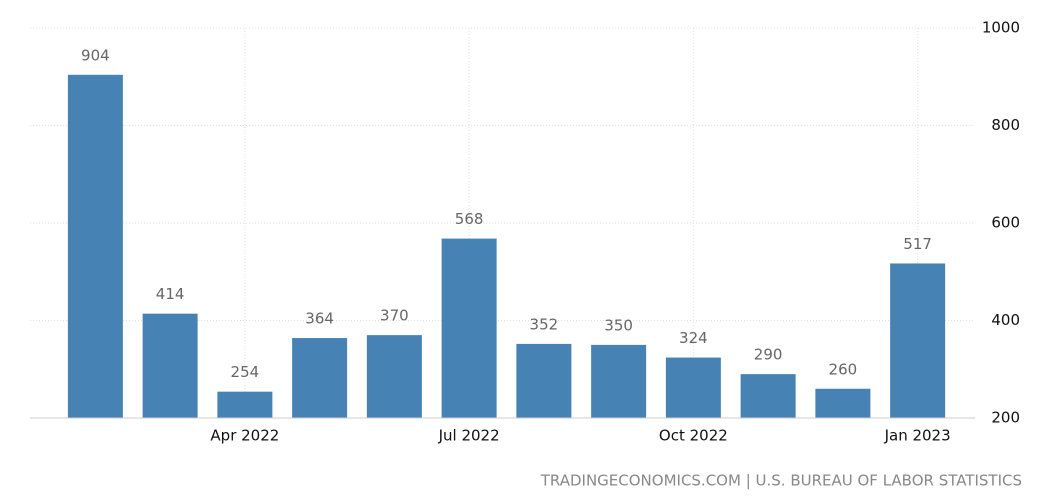  What do you see at coordinates (618, 325) in the screenshot?
I see `data-label: 350` at bounding box center [618, 325].